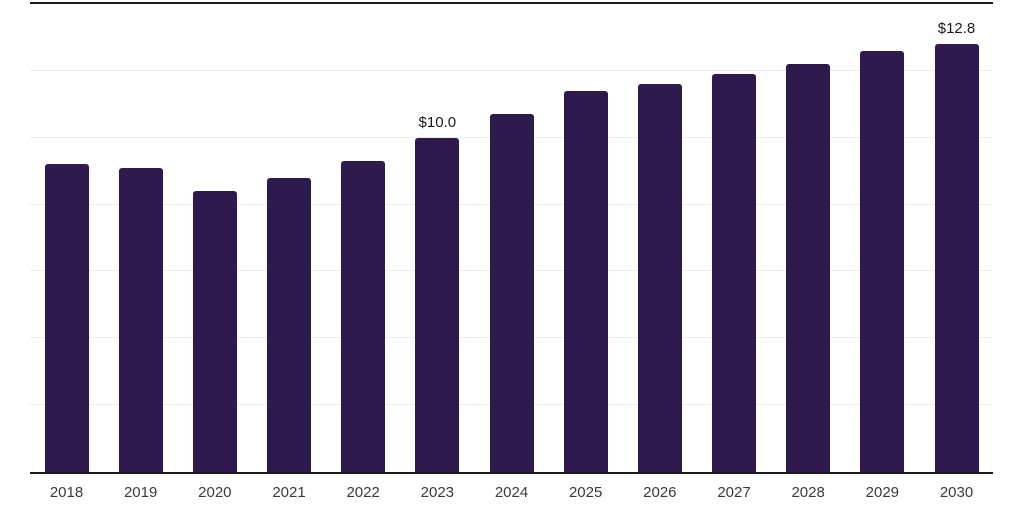  I want to click on x-tick-label-2018: 2018, so click(66, 492).